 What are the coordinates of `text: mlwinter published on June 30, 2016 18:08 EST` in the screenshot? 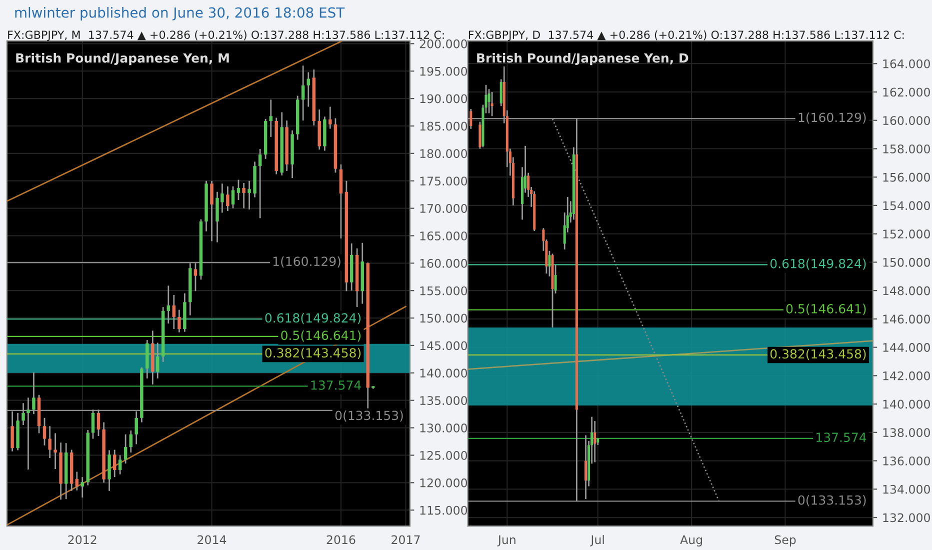 It's located at (180, 13).